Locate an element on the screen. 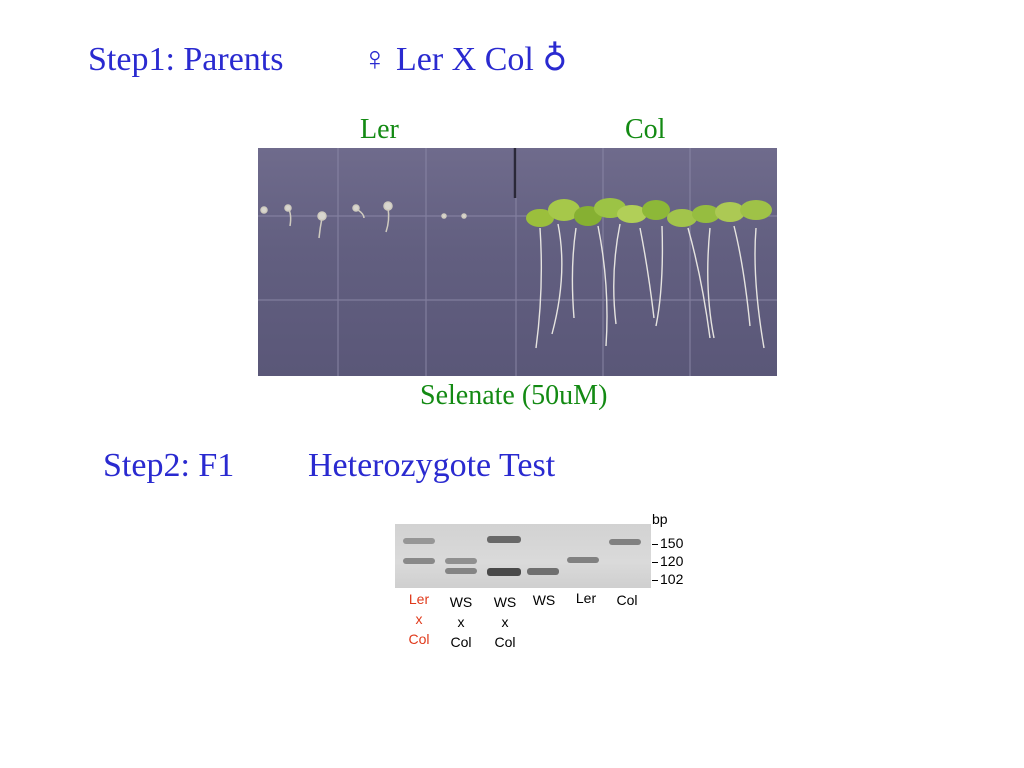  lane-3-line-1: WS is located at coordinates (505, 602).